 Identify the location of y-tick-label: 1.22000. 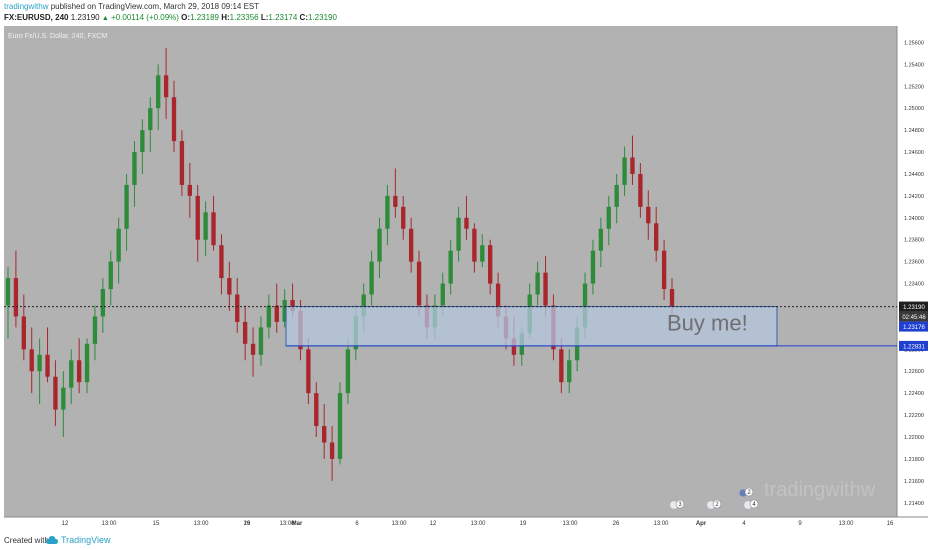
(914, 438).